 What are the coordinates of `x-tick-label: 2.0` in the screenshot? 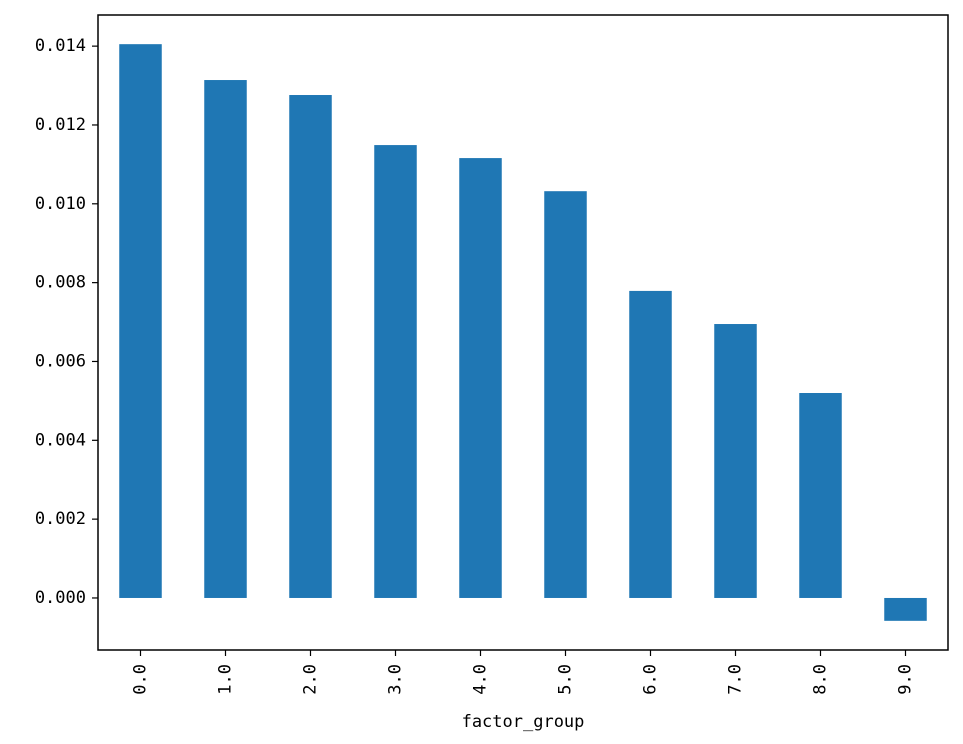 It's located at (311, 679).